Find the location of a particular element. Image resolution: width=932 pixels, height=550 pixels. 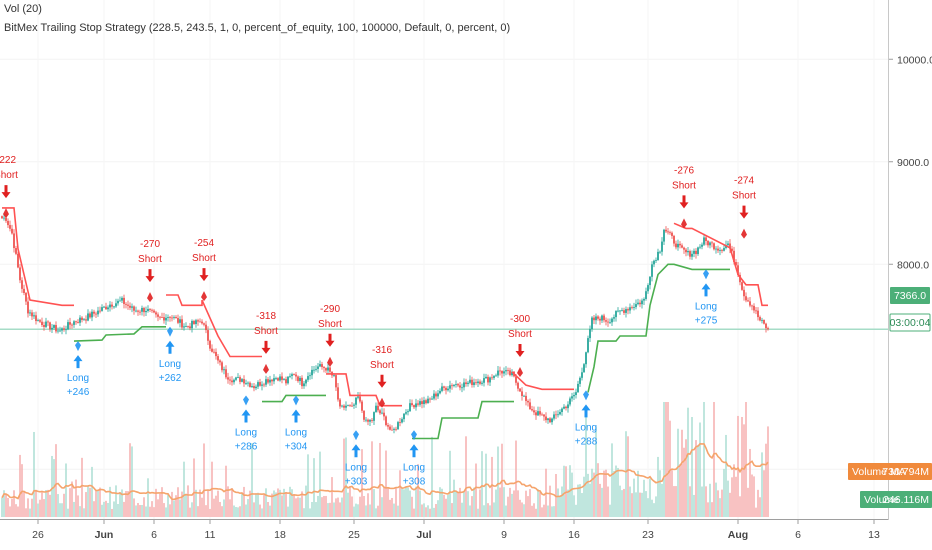

time-tick-label: 18 is located at coordinates (280, 535).